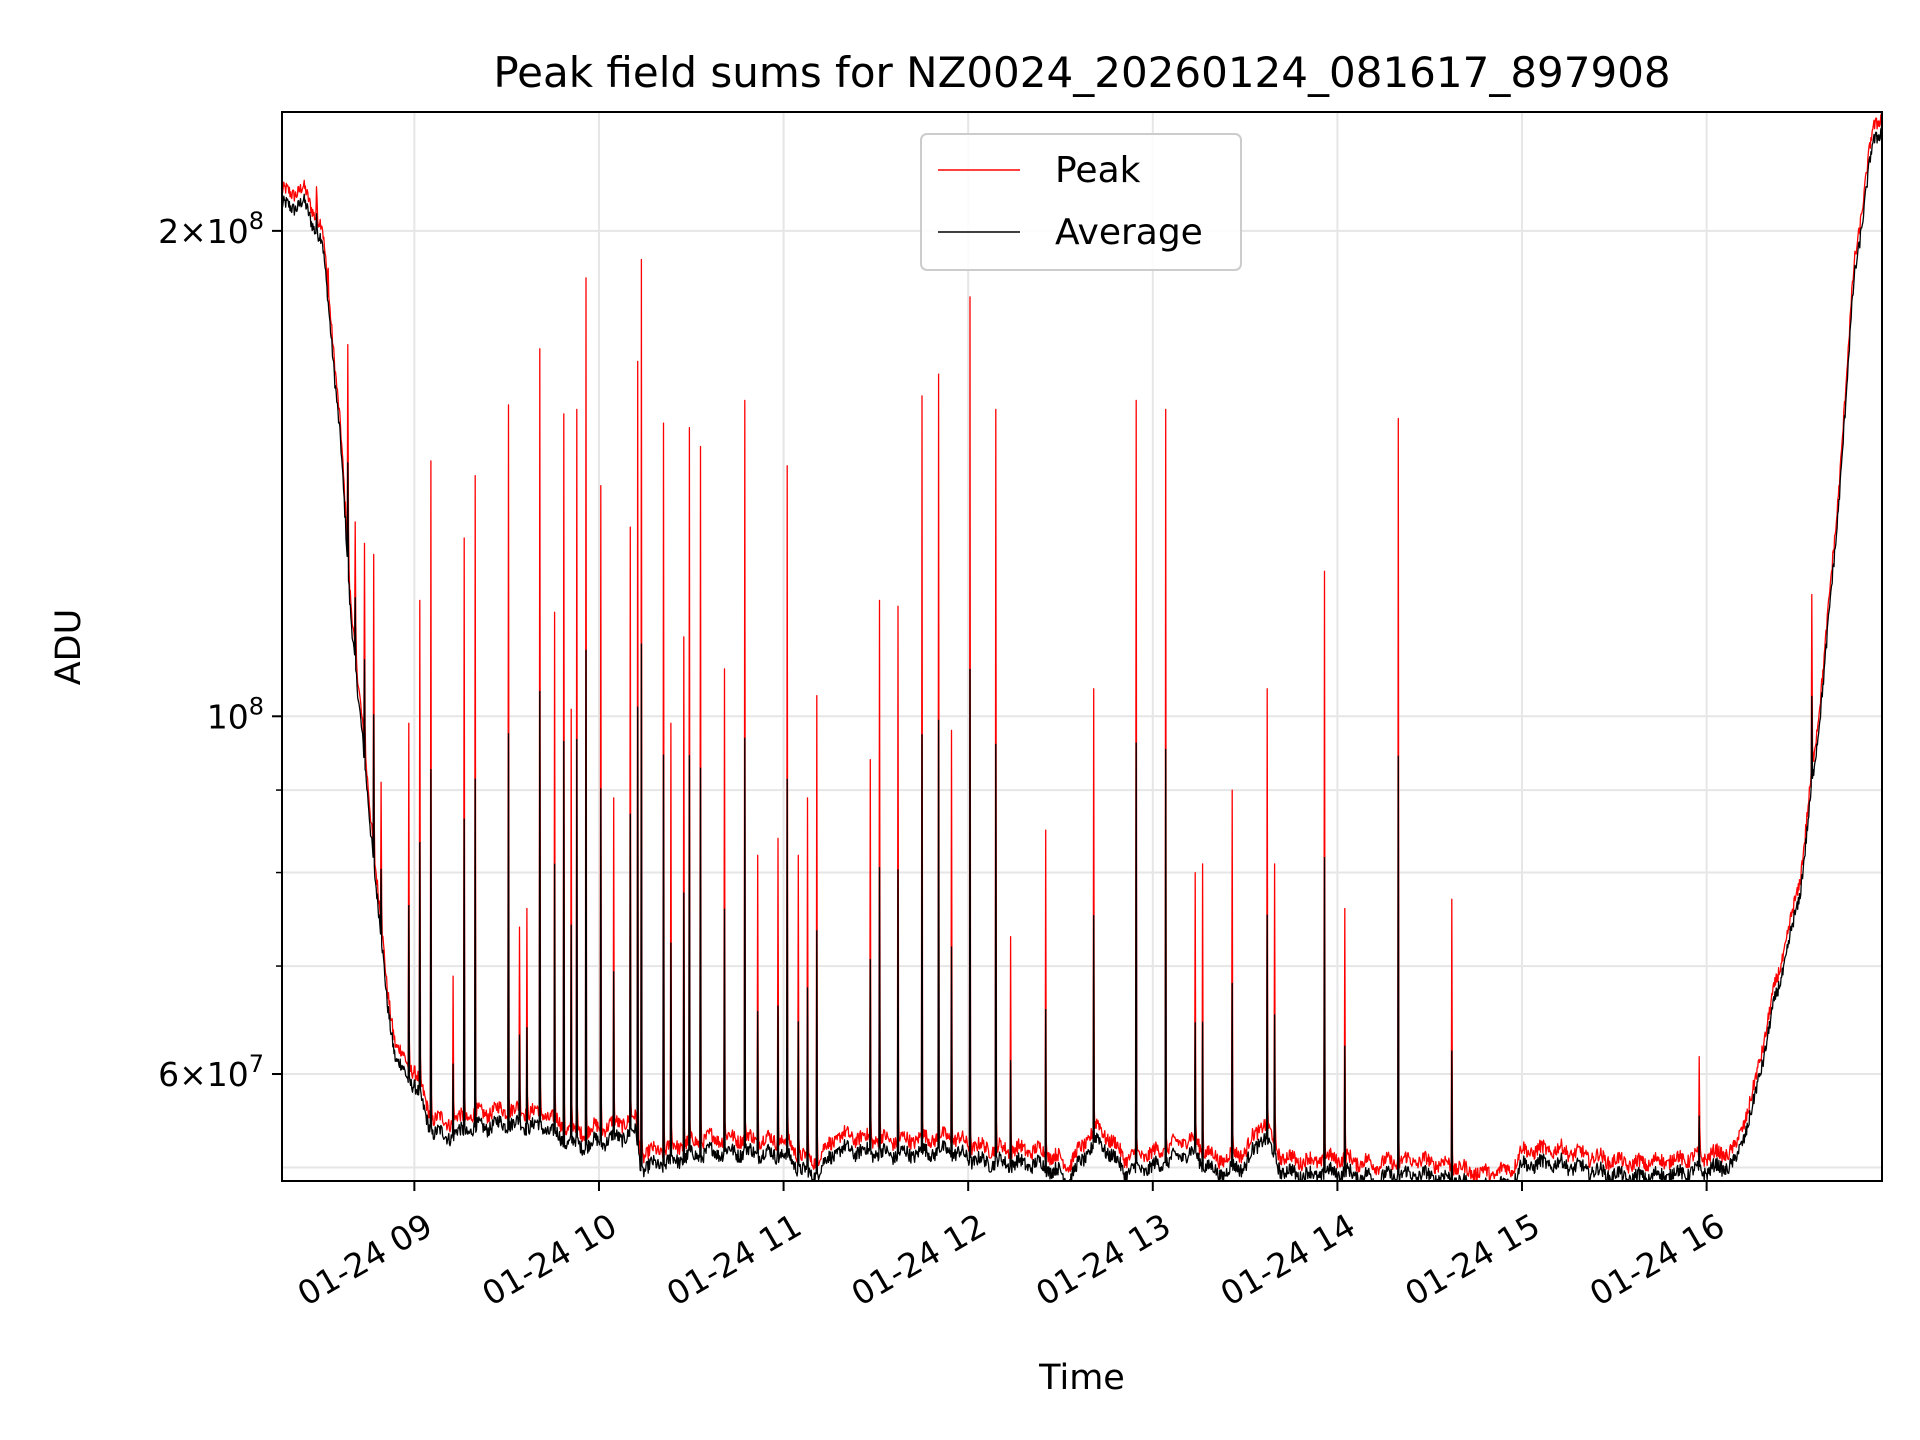  I want to click on legend-box, so click(1081, 202).